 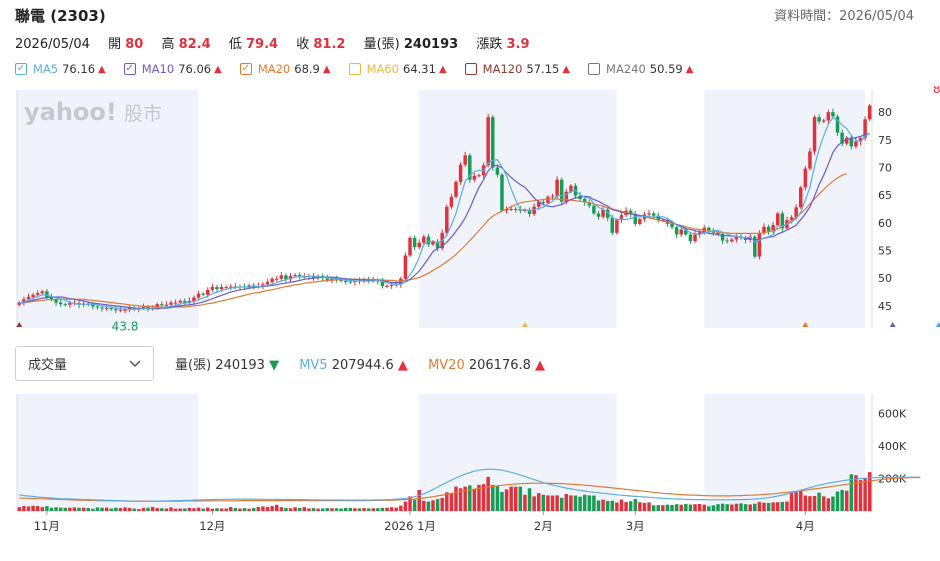 I want to click on ma-legend-item-ma10: ✓ MA10 76.06 ▲, so click(x=172, y=69).